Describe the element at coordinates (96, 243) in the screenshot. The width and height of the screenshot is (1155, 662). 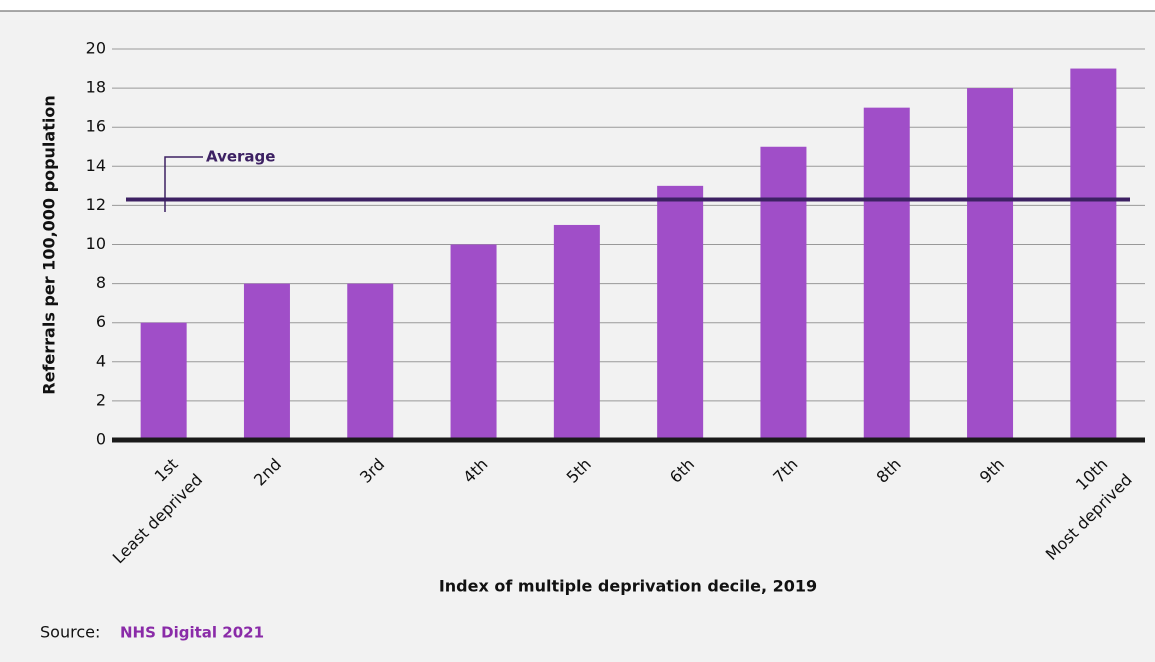
I see `y-tick-label: 10` at that location.